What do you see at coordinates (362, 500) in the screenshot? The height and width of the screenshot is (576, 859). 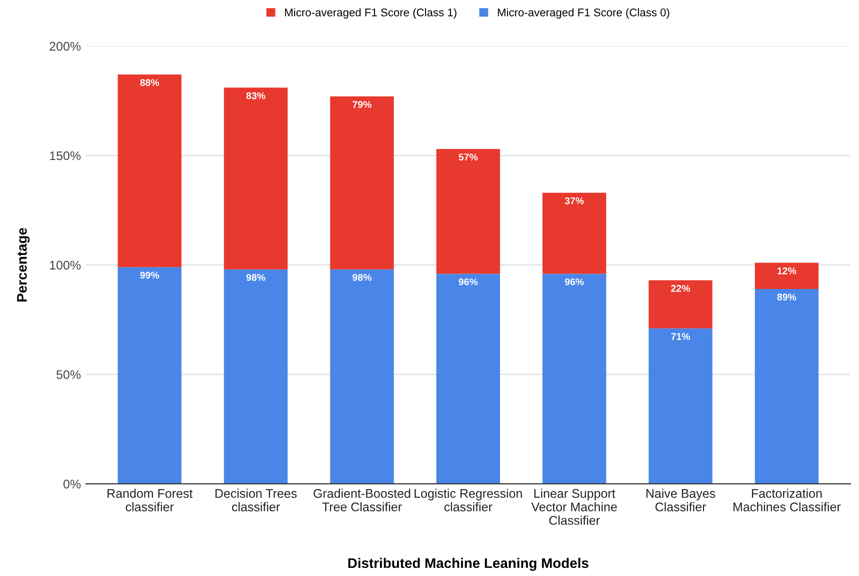 I see `x-tick-label: Gradient-Boosted Tree Classifier` at bounding box center [362, 500].